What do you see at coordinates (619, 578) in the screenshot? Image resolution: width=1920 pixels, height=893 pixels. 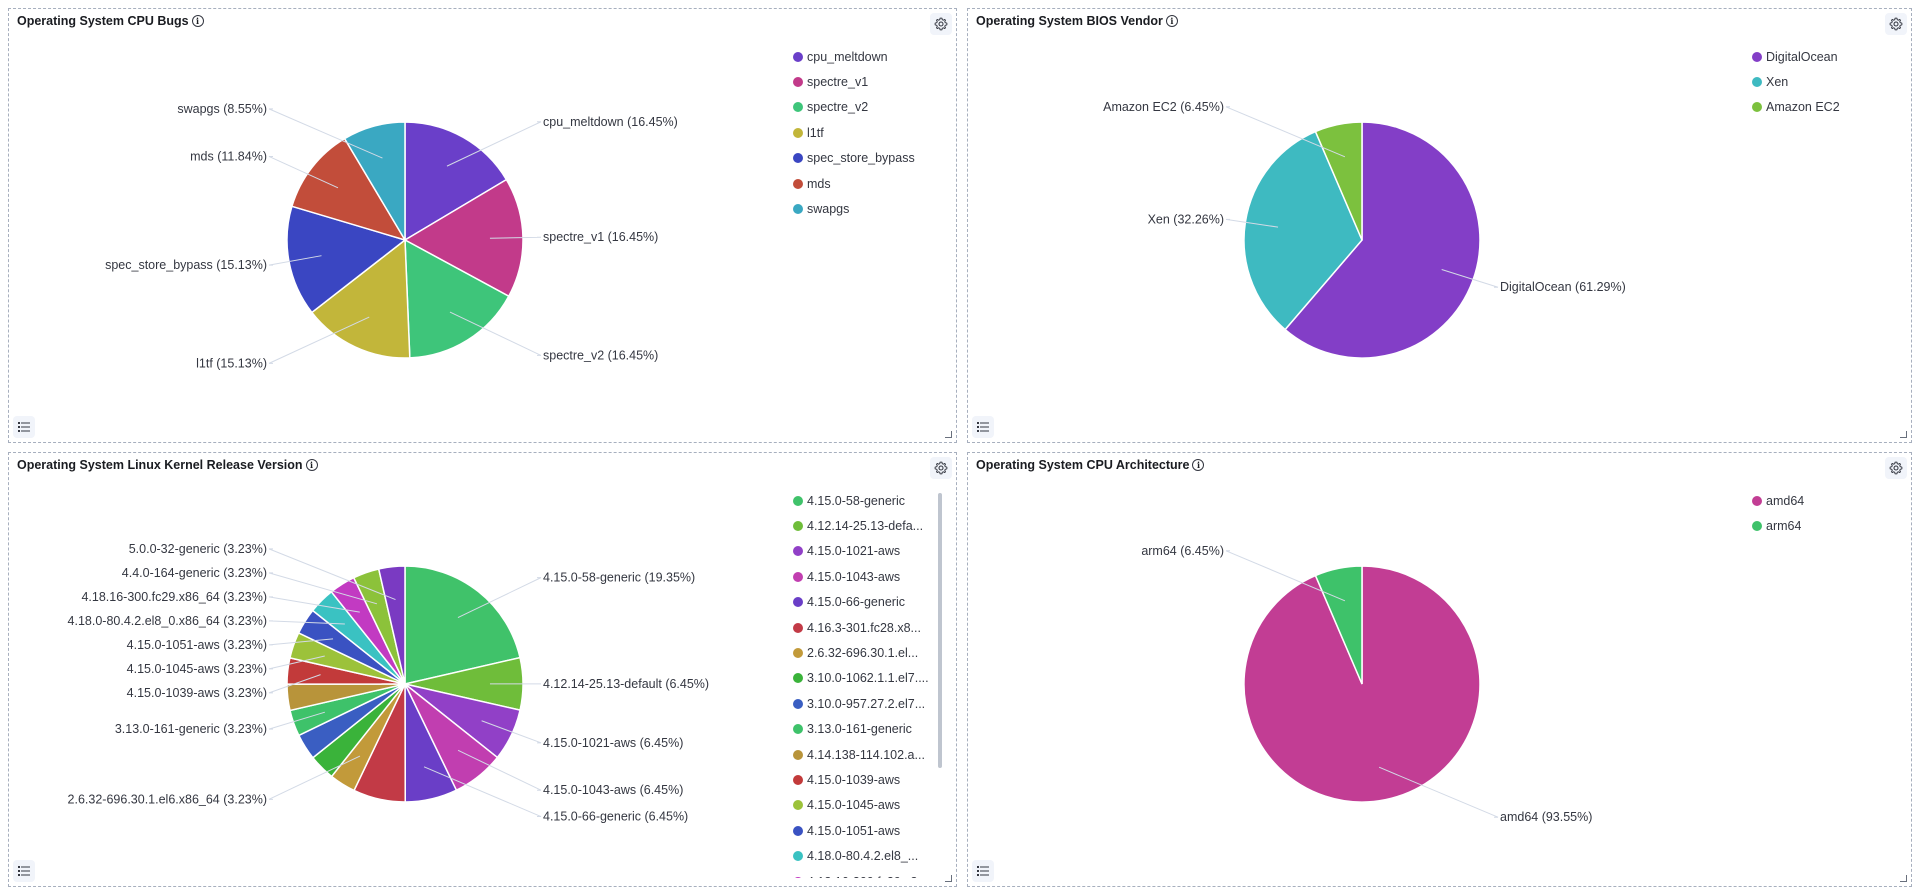 I see `slice-label-4-15-0-58-generic: 4.15.0-58-generic (19.35%)` at bounding box center [619, 578].